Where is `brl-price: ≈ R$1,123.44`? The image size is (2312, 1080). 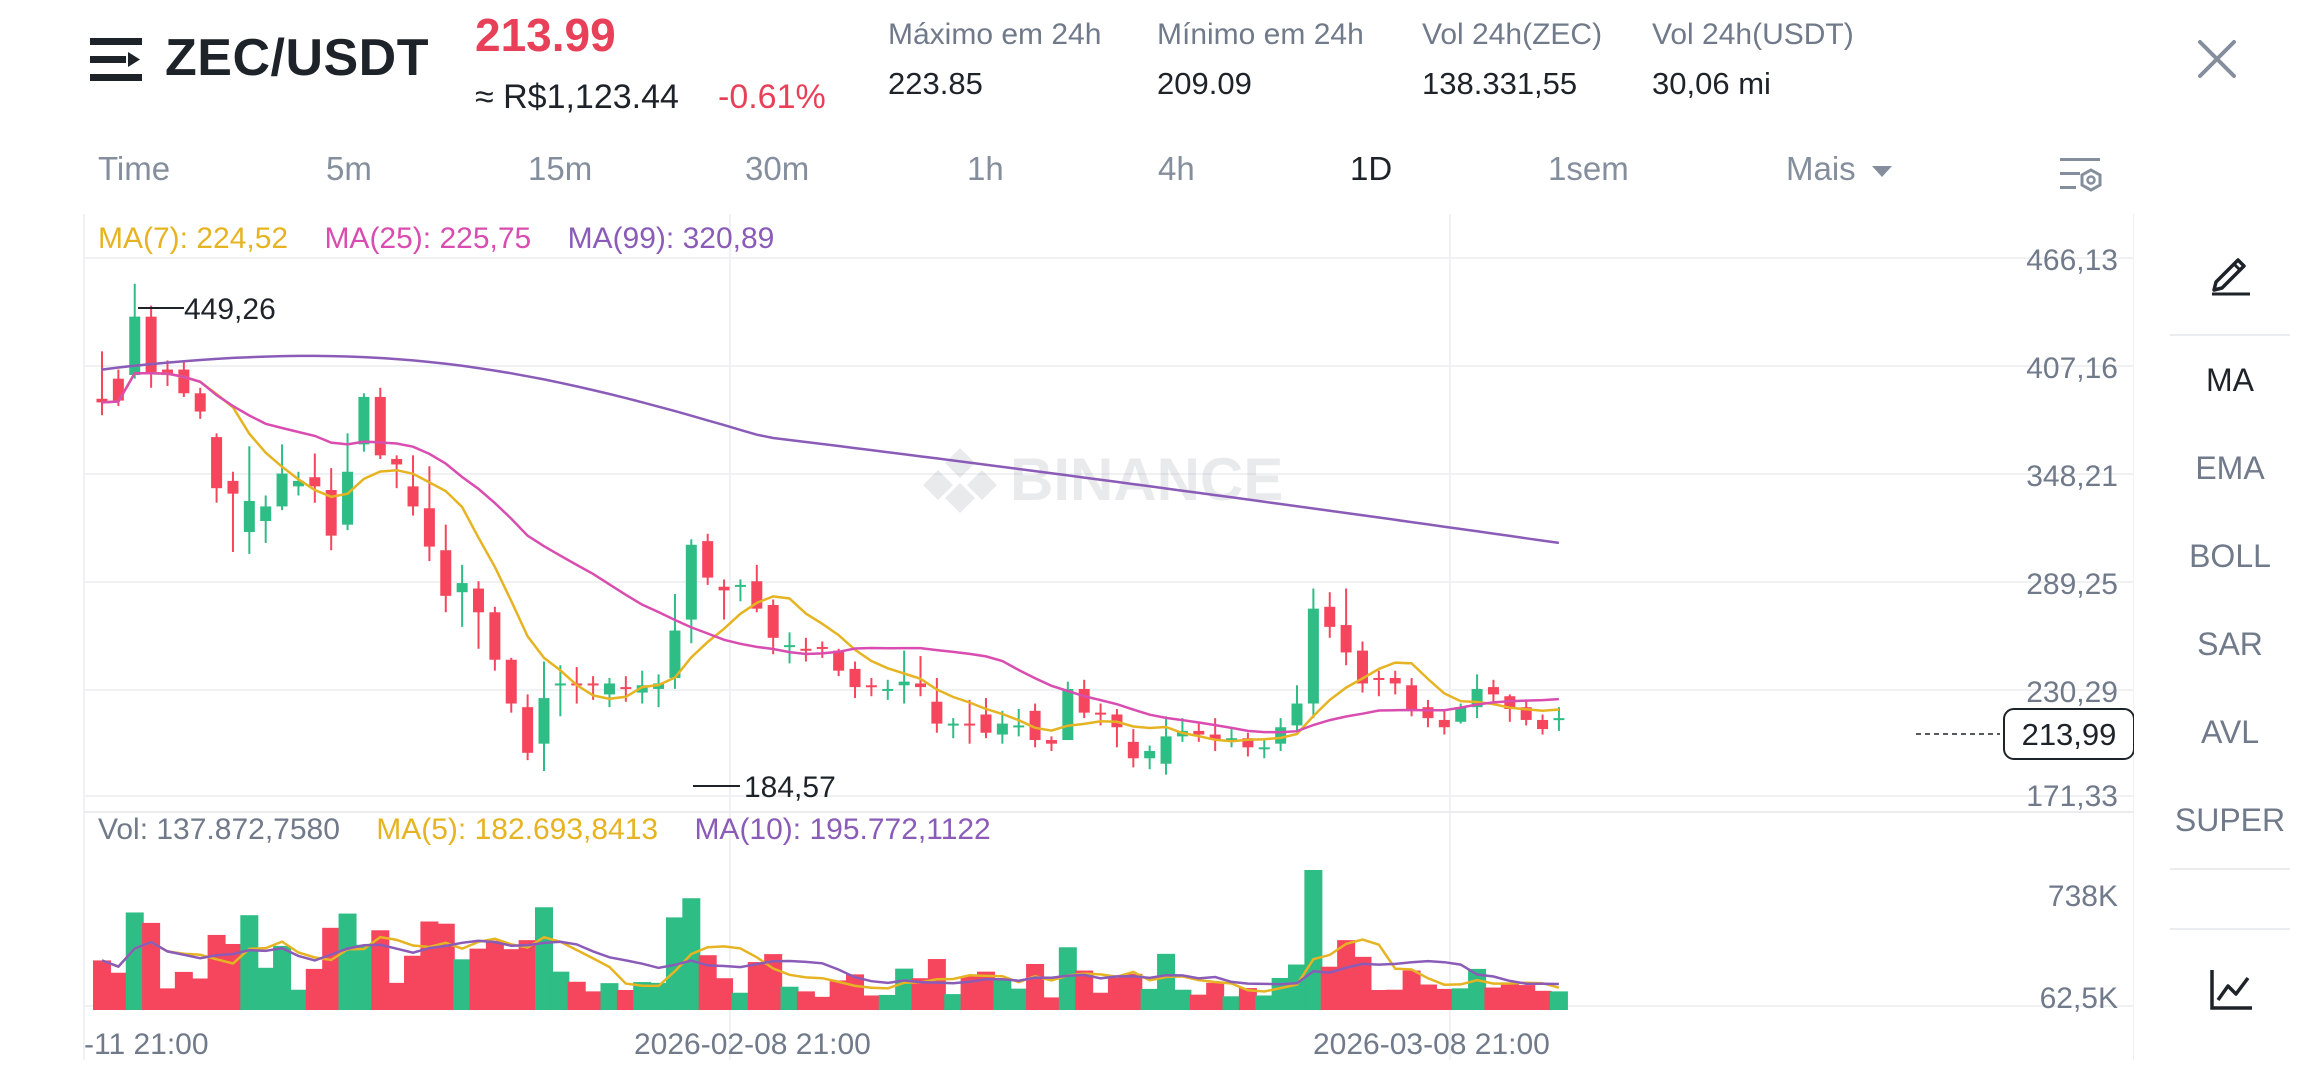 brl-price: ≈ R$1,123.44 is located at coordinates (577, 97).